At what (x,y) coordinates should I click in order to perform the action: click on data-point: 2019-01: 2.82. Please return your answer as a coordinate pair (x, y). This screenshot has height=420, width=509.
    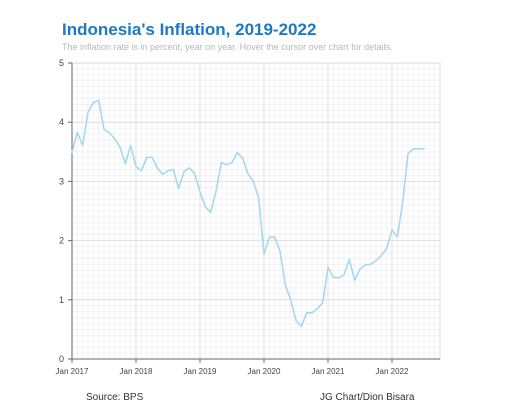
    Looking at the image, I should click on (200, 192).